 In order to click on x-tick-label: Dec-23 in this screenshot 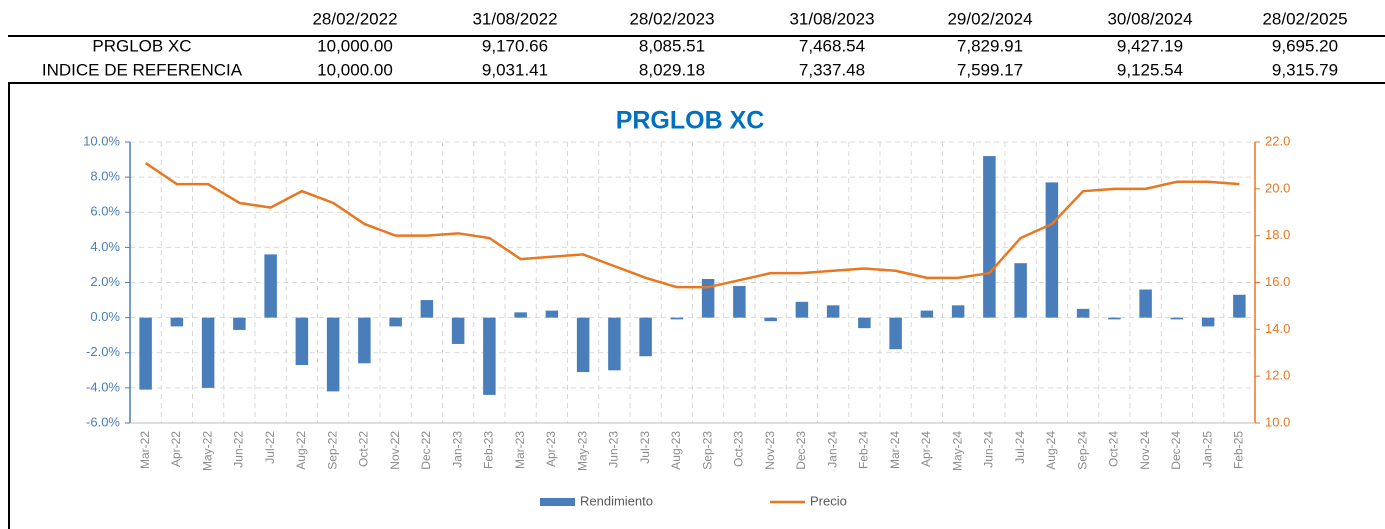, I will do `click(801, 450)`.